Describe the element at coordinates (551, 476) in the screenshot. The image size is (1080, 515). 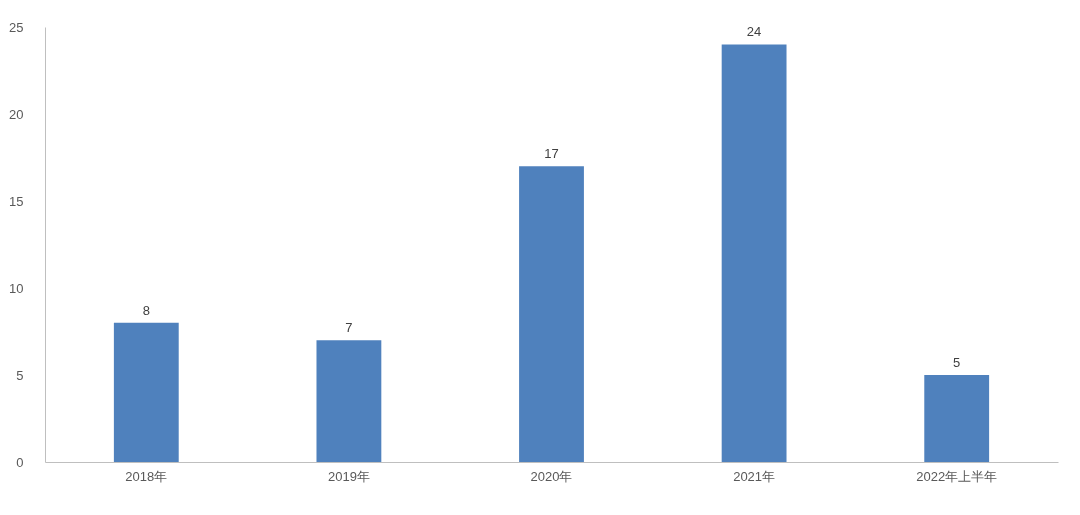
I see `x-tick-label: 2020年` at that location.